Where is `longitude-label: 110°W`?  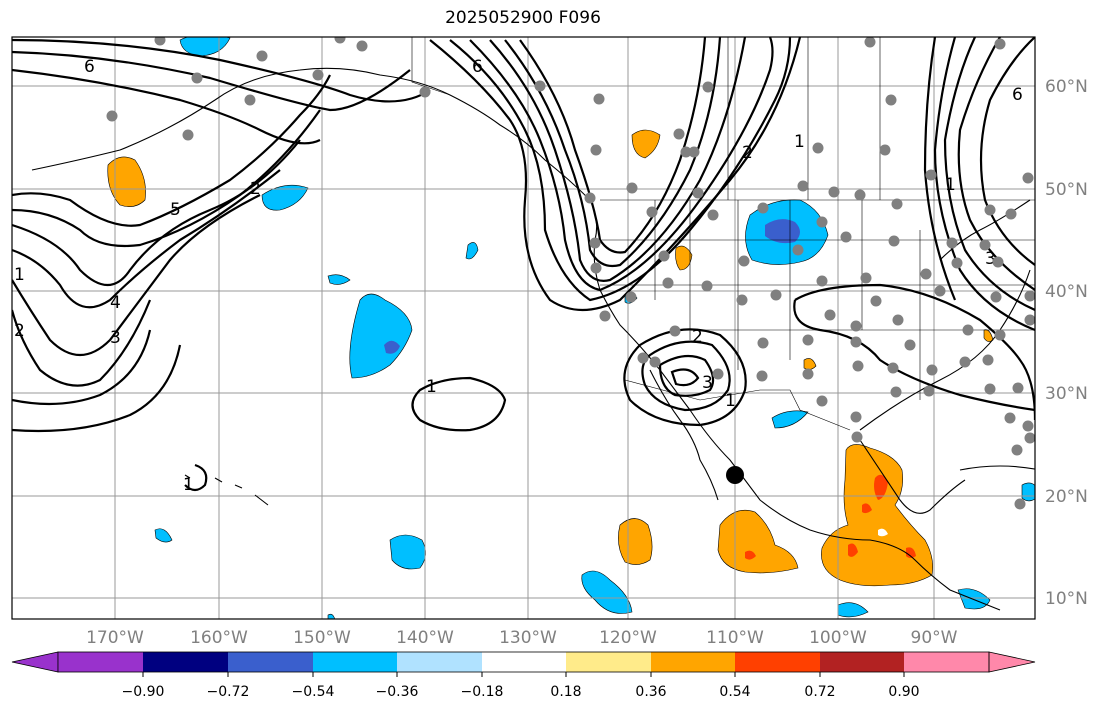 longitude-label: 110°W is located at coordinates (735, 638).